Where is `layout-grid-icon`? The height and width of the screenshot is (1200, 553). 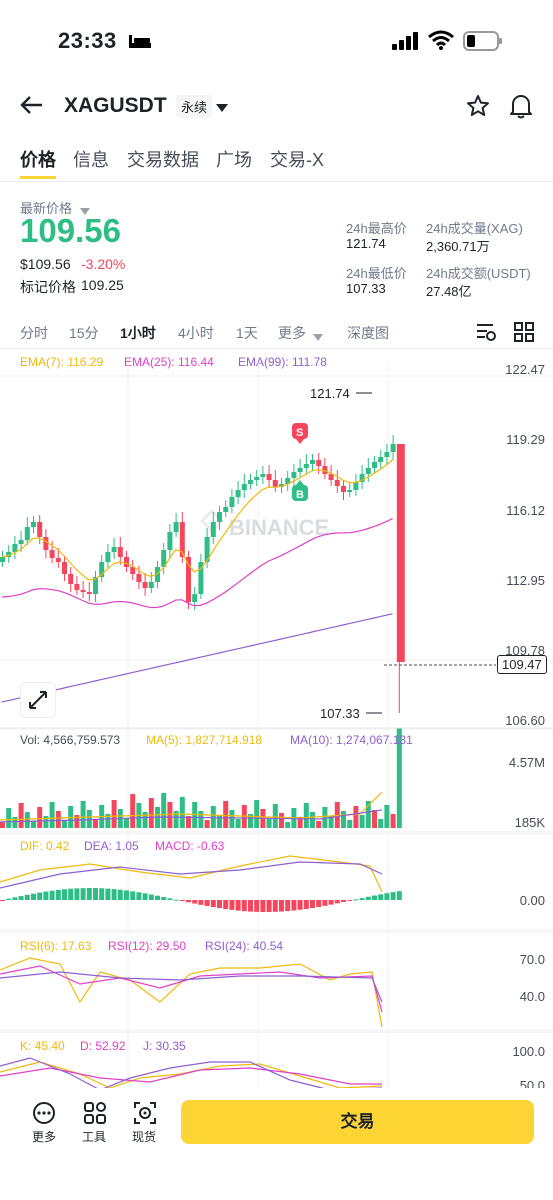 layout-grid-icon is located at coordinates (524, 334).